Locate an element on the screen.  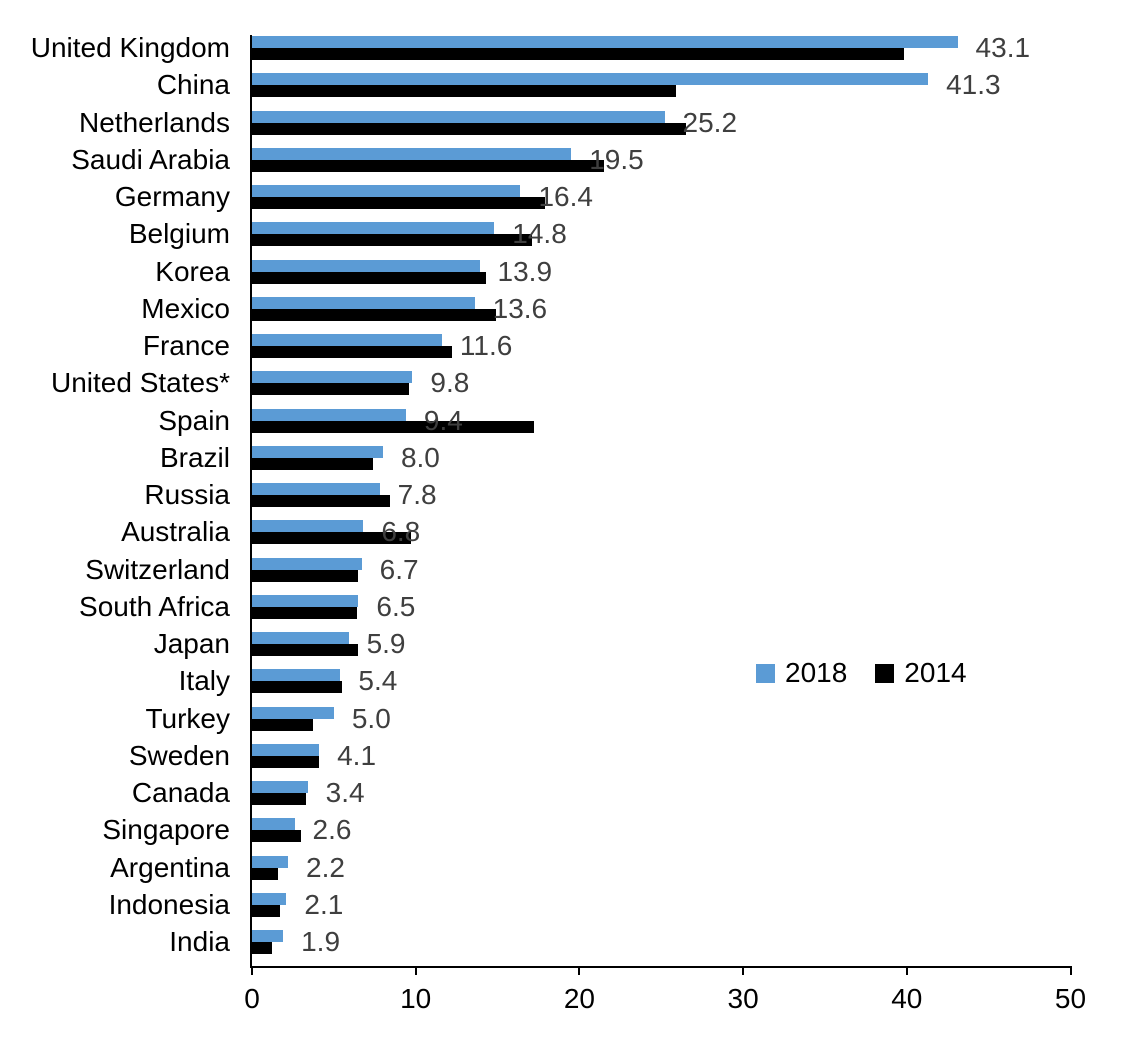
category-label-italy: Italy is located at coordinates (204, 681).